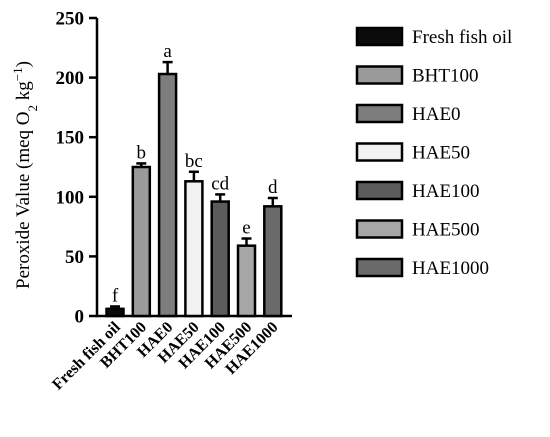 Image resolution: width=550 pixels, height=437 pixels. Describe the element at coordinates (445, 76) in the screenshot. I see `legend-label: BHT100` at that location.